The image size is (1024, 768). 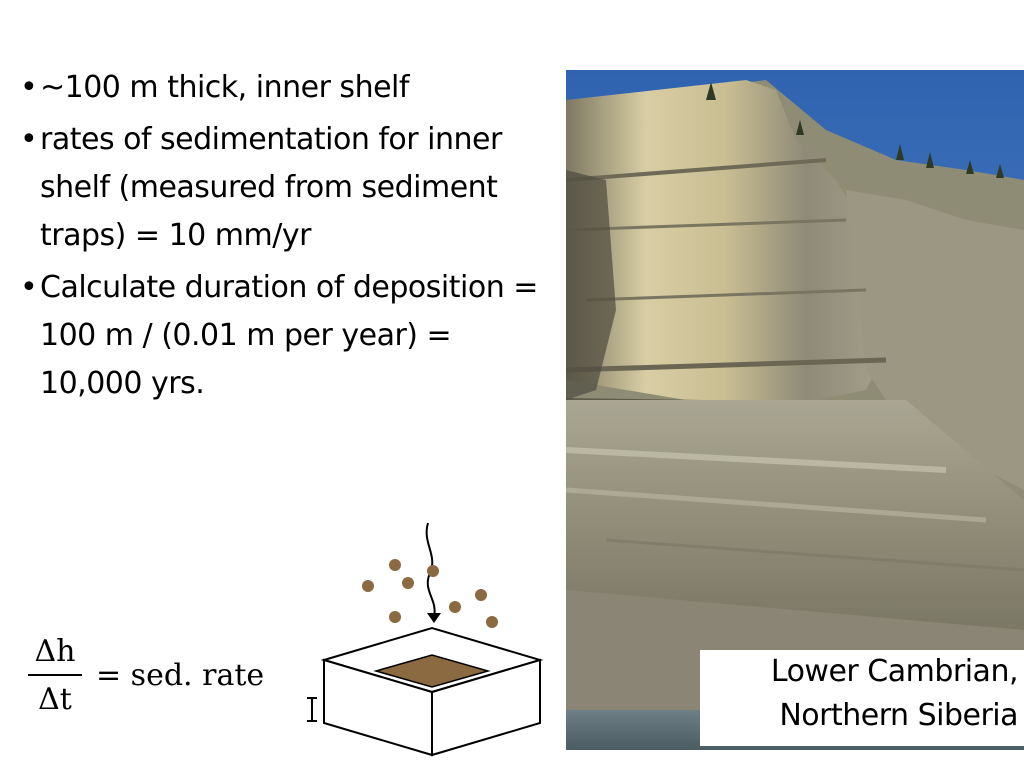 I want to click on bullet-text: ~100 m thick, inner shelf, so click(x=224, y=87).